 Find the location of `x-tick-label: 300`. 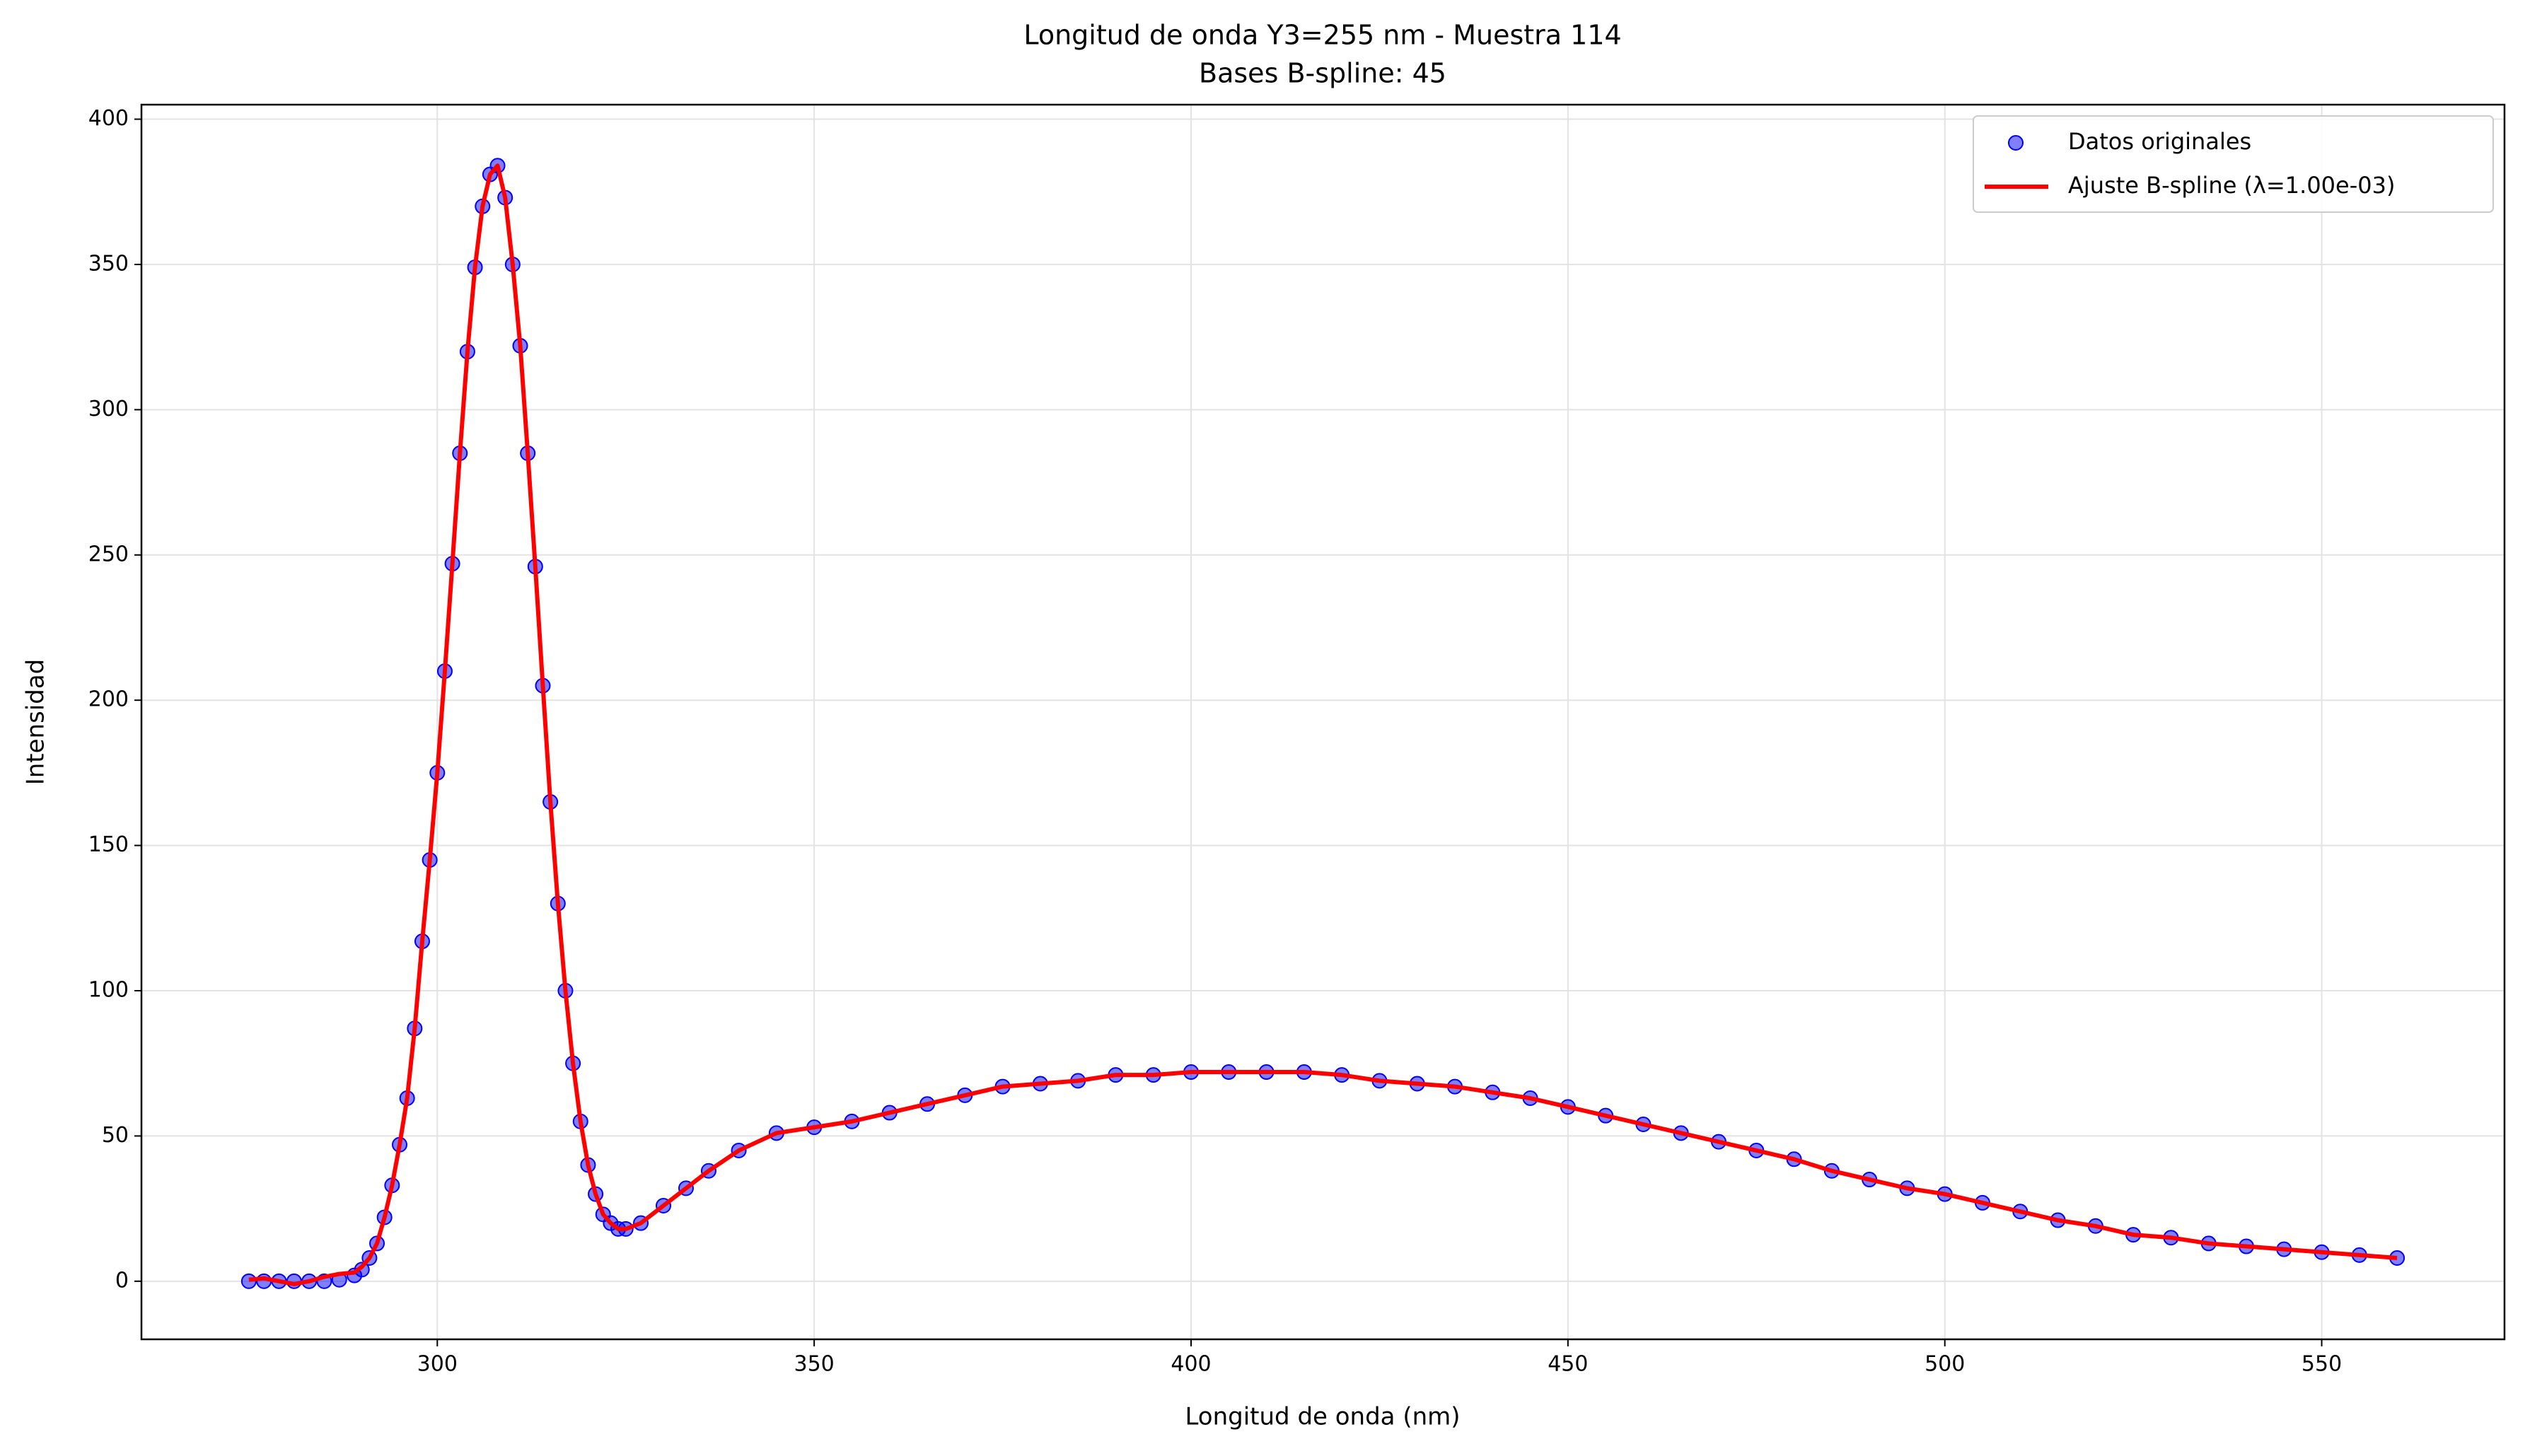

x-tick-label: 300 is located at coordinates (437, 1365).